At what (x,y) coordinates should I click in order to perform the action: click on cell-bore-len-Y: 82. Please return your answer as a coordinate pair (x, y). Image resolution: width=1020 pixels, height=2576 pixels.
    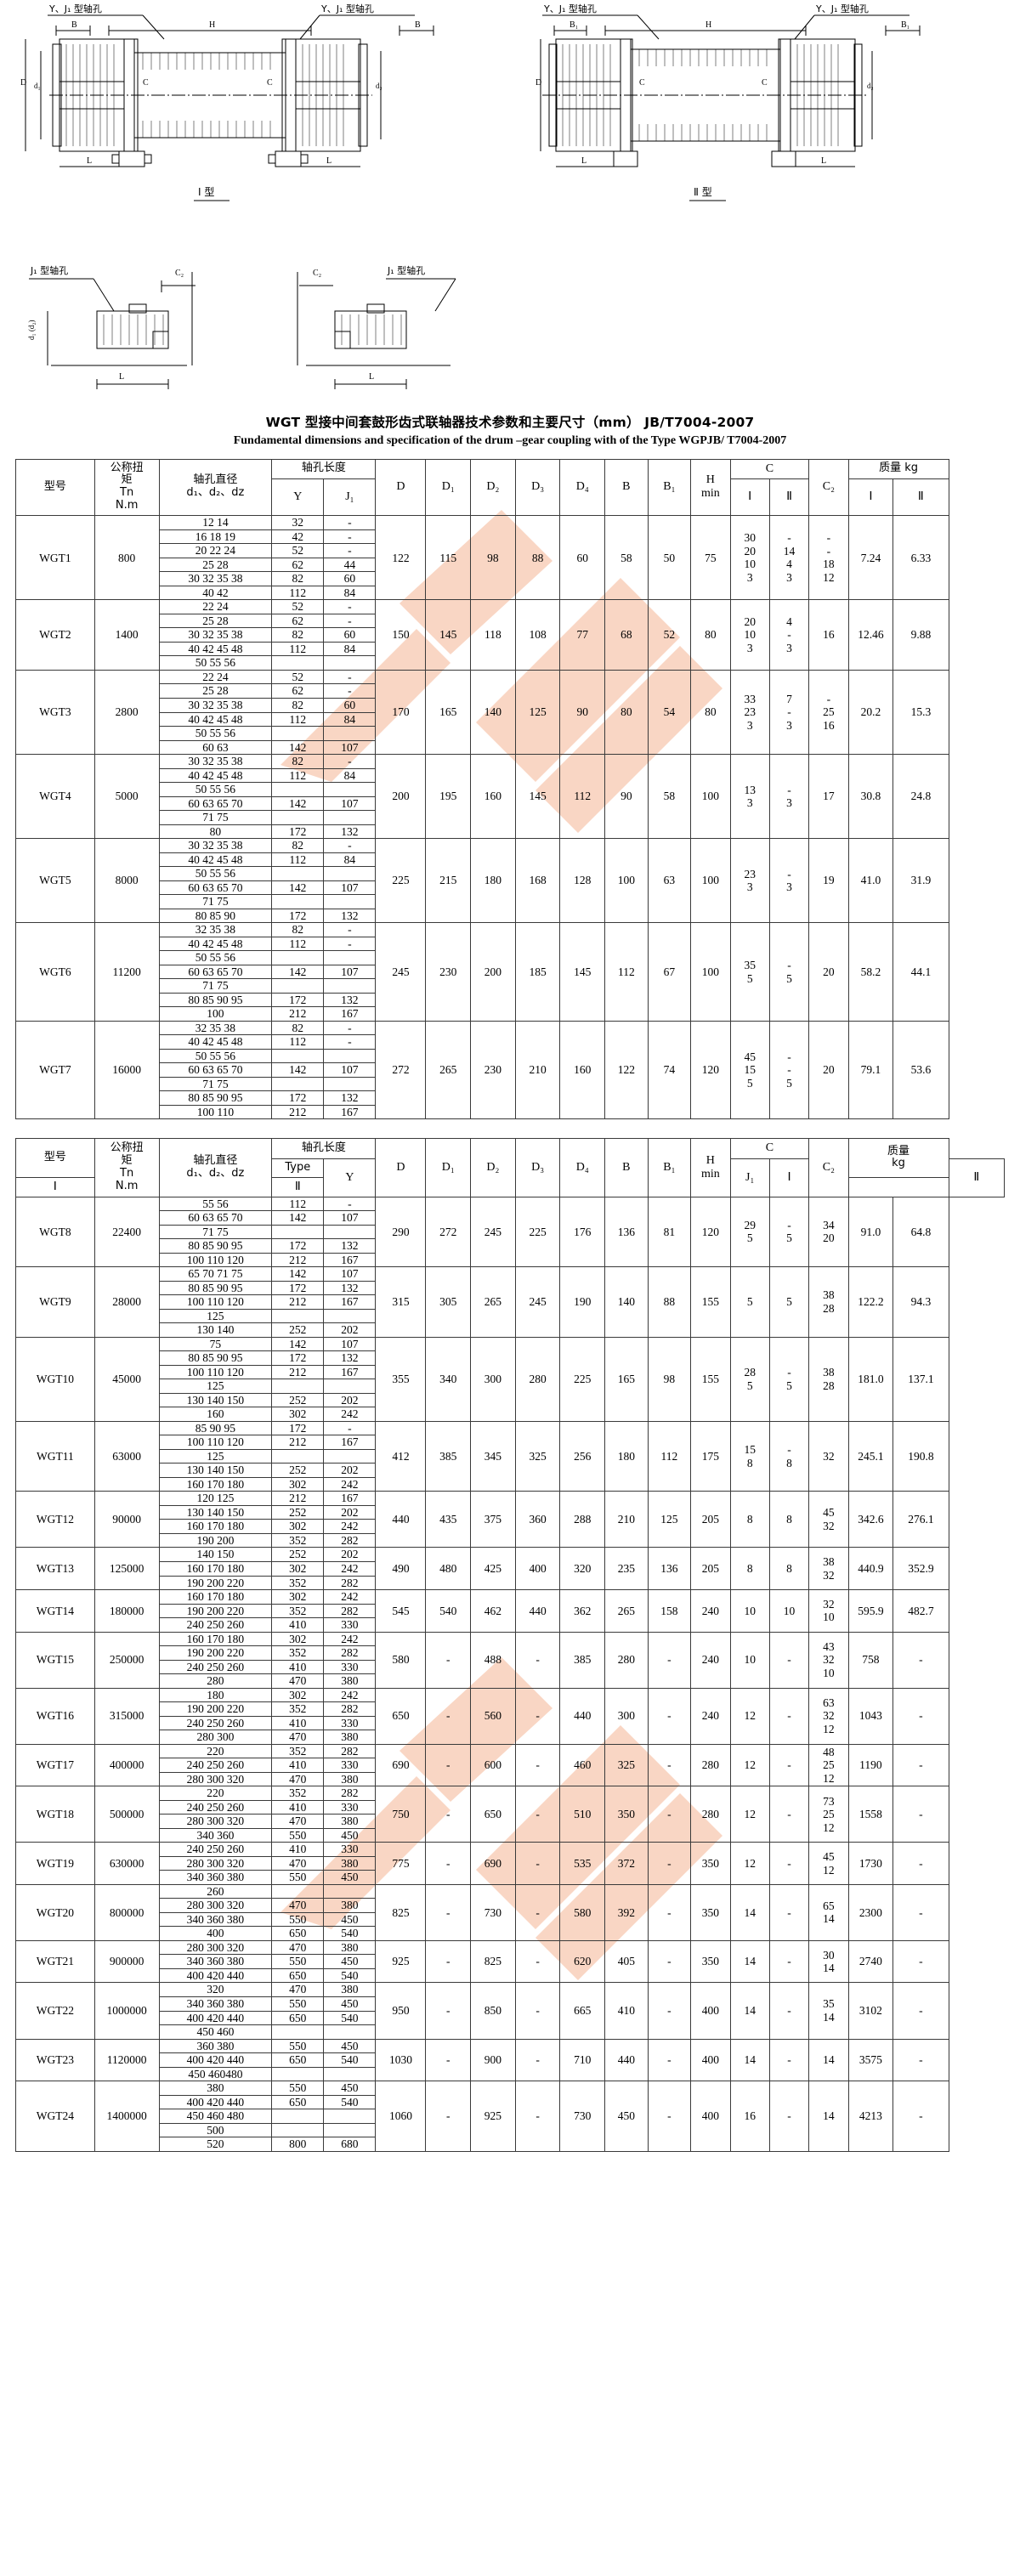
    Looking at the image, I should click on (298, 705).